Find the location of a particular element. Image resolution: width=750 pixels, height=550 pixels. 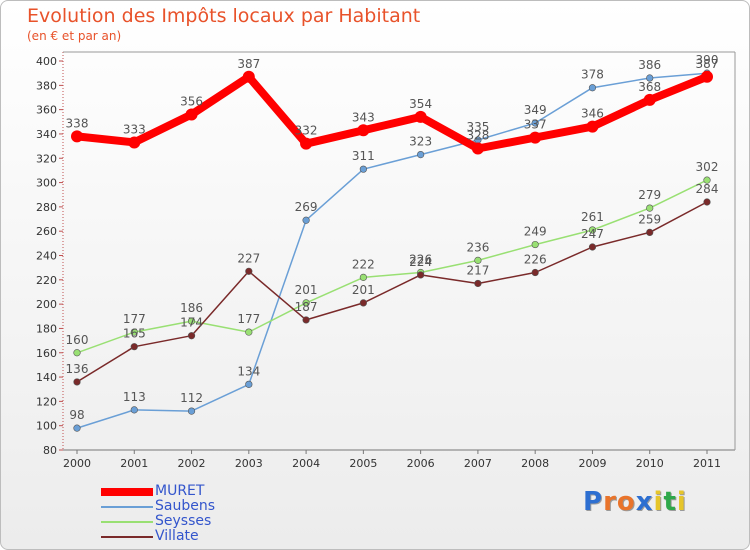

data-label: 337 is located at coordinates (535, 125).